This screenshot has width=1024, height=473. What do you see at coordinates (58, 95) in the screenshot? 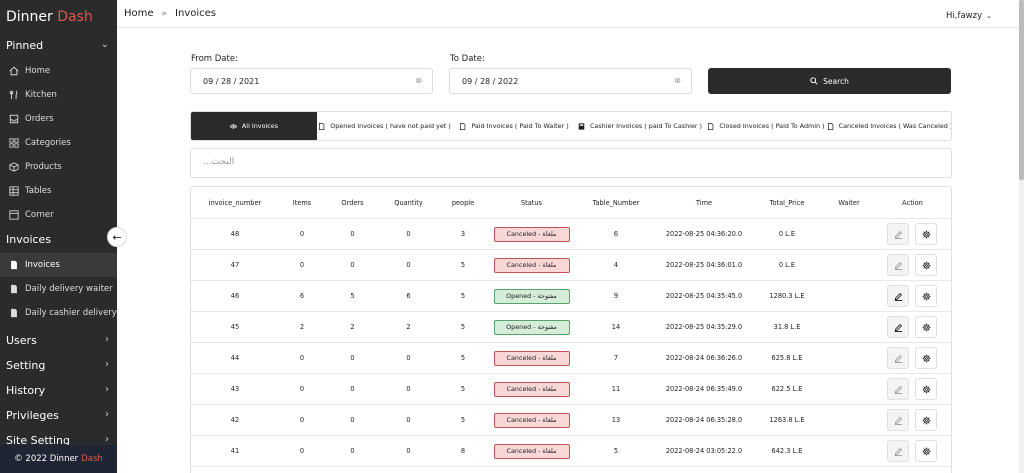
I see `sidebar-item-kitchen: Kitchen` at bounding box center [58, 95].